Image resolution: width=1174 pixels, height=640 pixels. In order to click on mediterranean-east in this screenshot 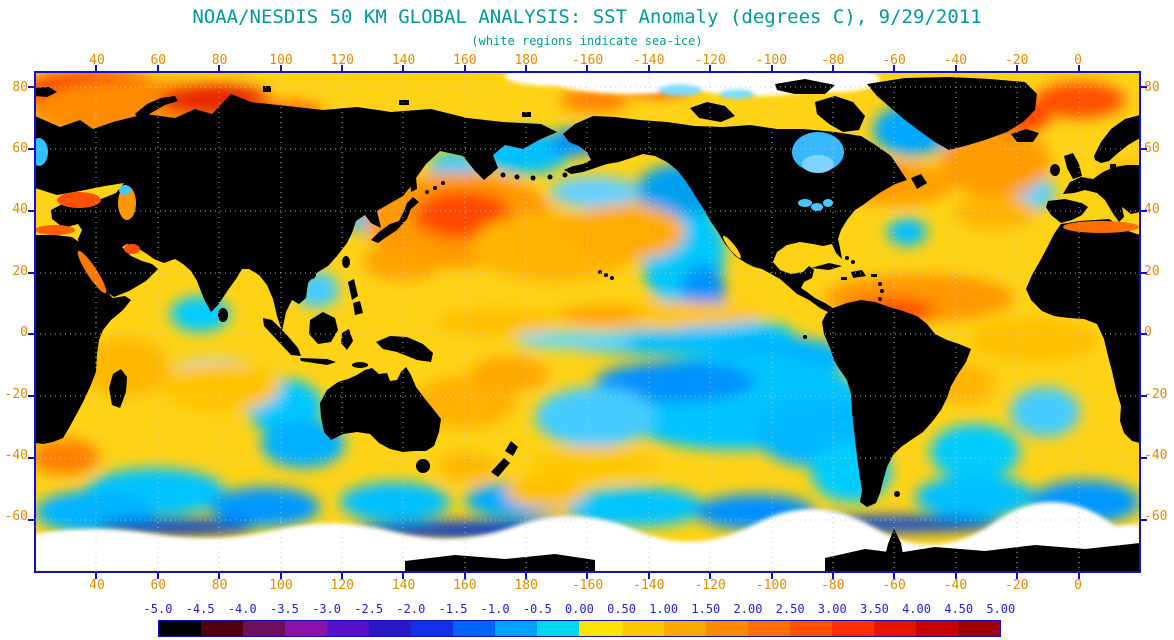, I will do `click(55, 230)`.